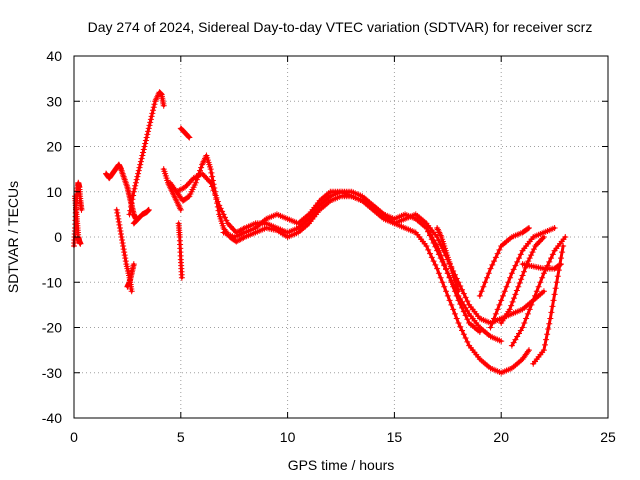 The width and height of the screenshot is (640, 480). Describe the element at coordinates (52, 282) in the screenshot. I see `y-tick-label: -10` at that location.